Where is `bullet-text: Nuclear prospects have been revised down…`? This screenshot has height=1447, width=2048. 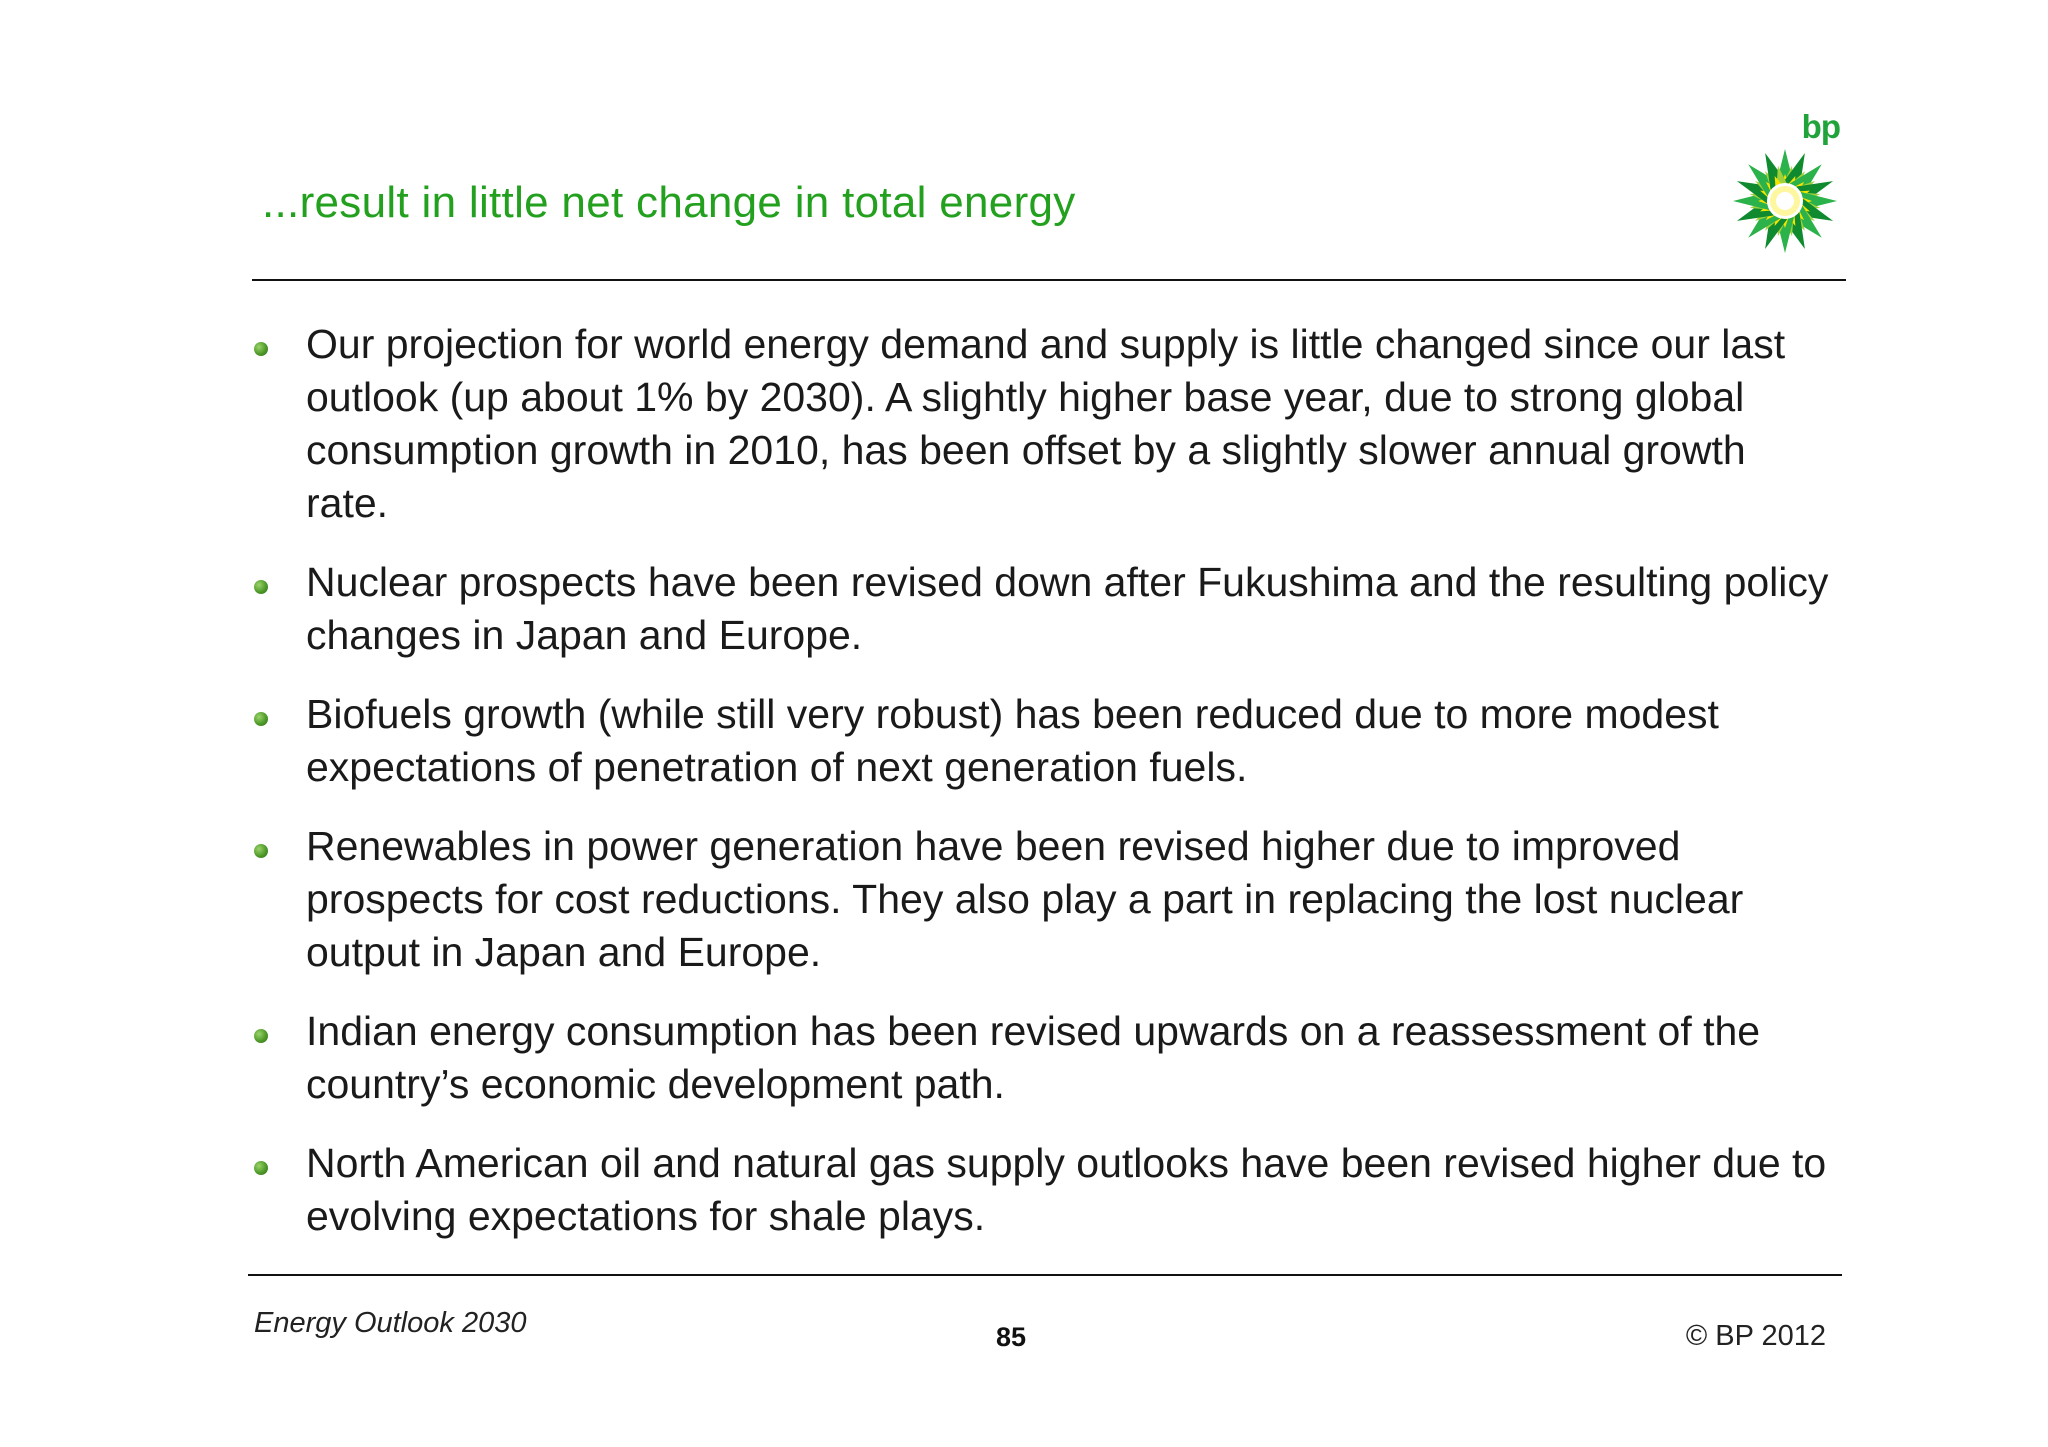
bullet-text: Nuclear prospects have been revised down… is located at coordinates (1067, 608).